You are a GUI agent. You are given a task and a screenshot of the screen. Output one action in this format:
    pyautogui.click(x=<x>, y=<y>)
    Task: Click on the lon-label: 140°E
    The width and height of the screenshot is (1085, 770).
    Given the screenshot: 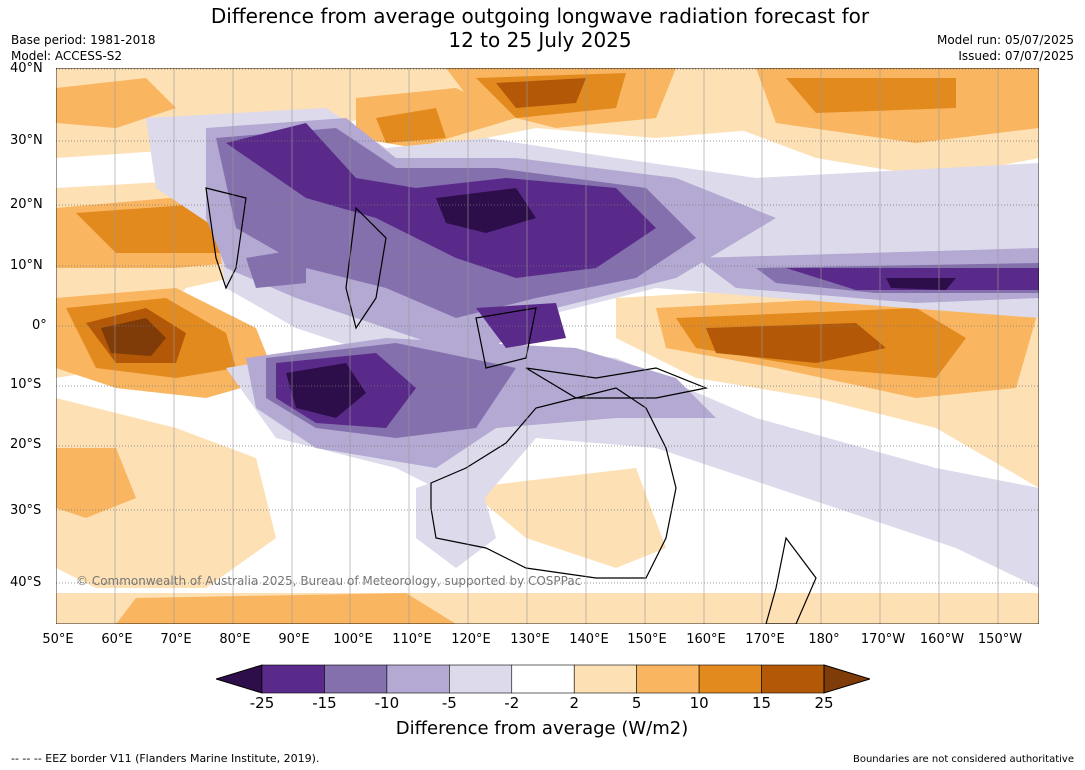 What is the action you would take?
    pyautogui.click(x=589, y=639)
    